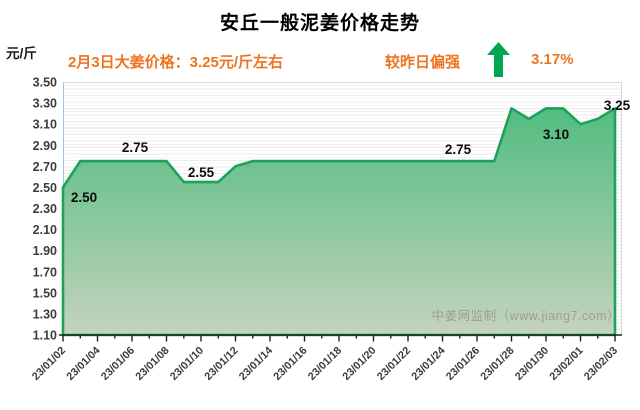  I want to click on x-axis-label: 23/01/26, so click(463, 364).